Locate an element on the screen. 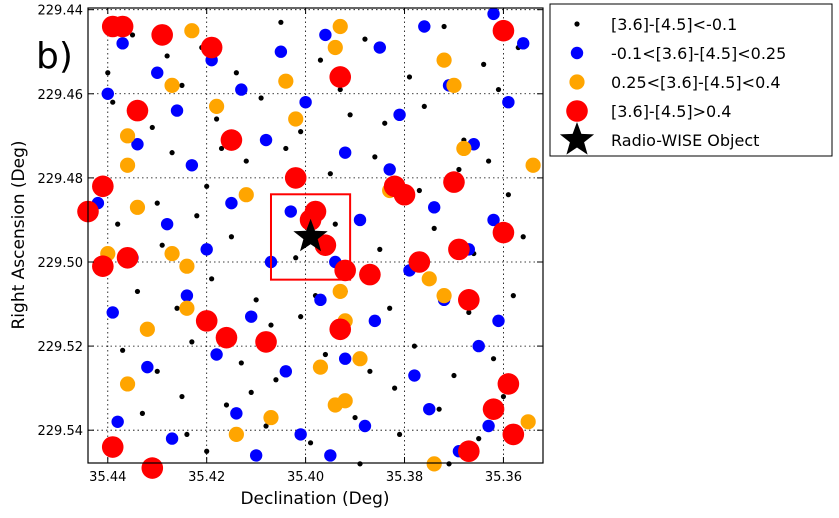 Image resolution: width=839 pixels, height=518 pixels. radio-wise-star-point is located at coordinates (310, 235).